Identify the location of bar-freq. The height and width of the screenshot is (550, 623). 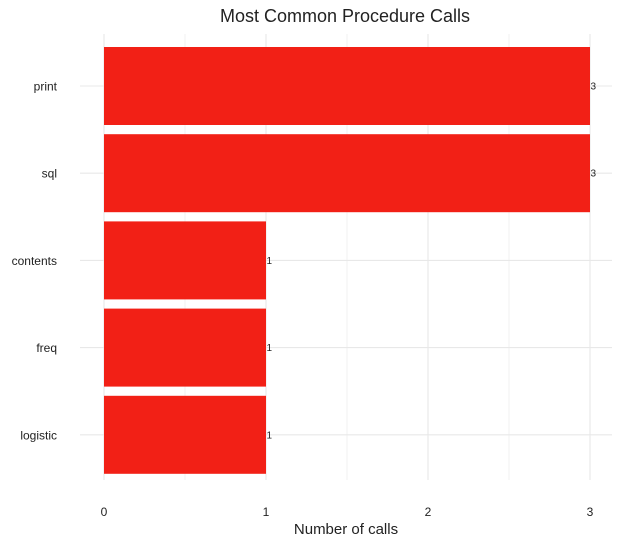
(185, 347).